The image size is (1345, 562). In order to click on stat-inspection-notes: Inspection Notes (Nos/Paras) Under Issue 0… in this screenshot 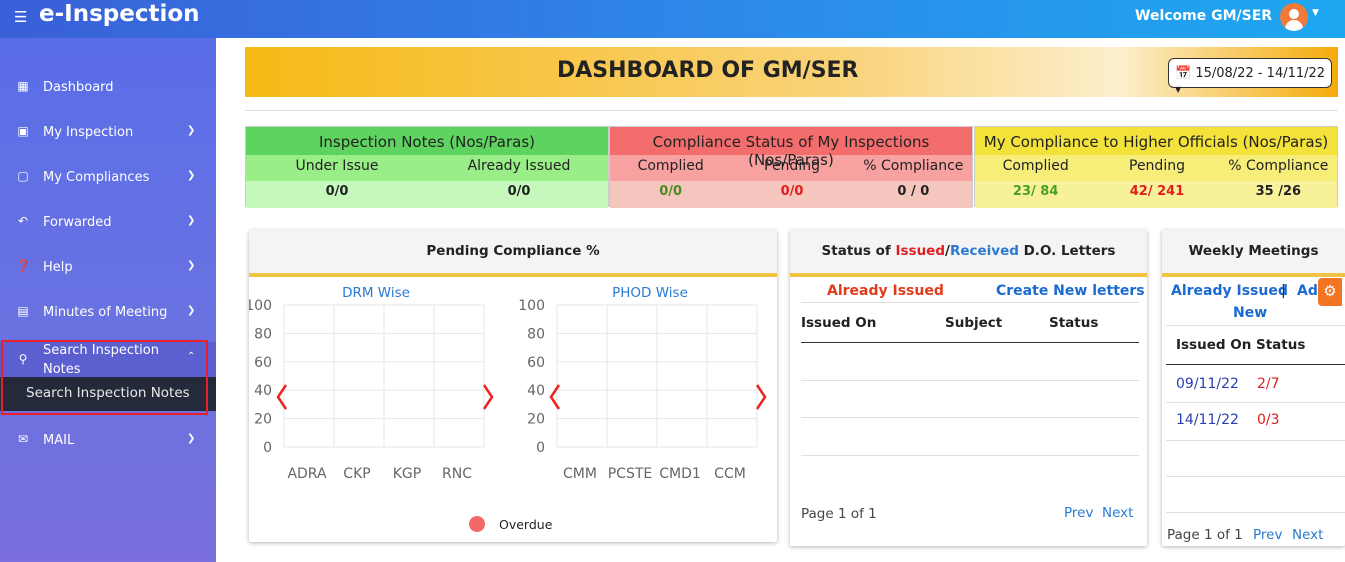, I will do `click(427, 167)`.